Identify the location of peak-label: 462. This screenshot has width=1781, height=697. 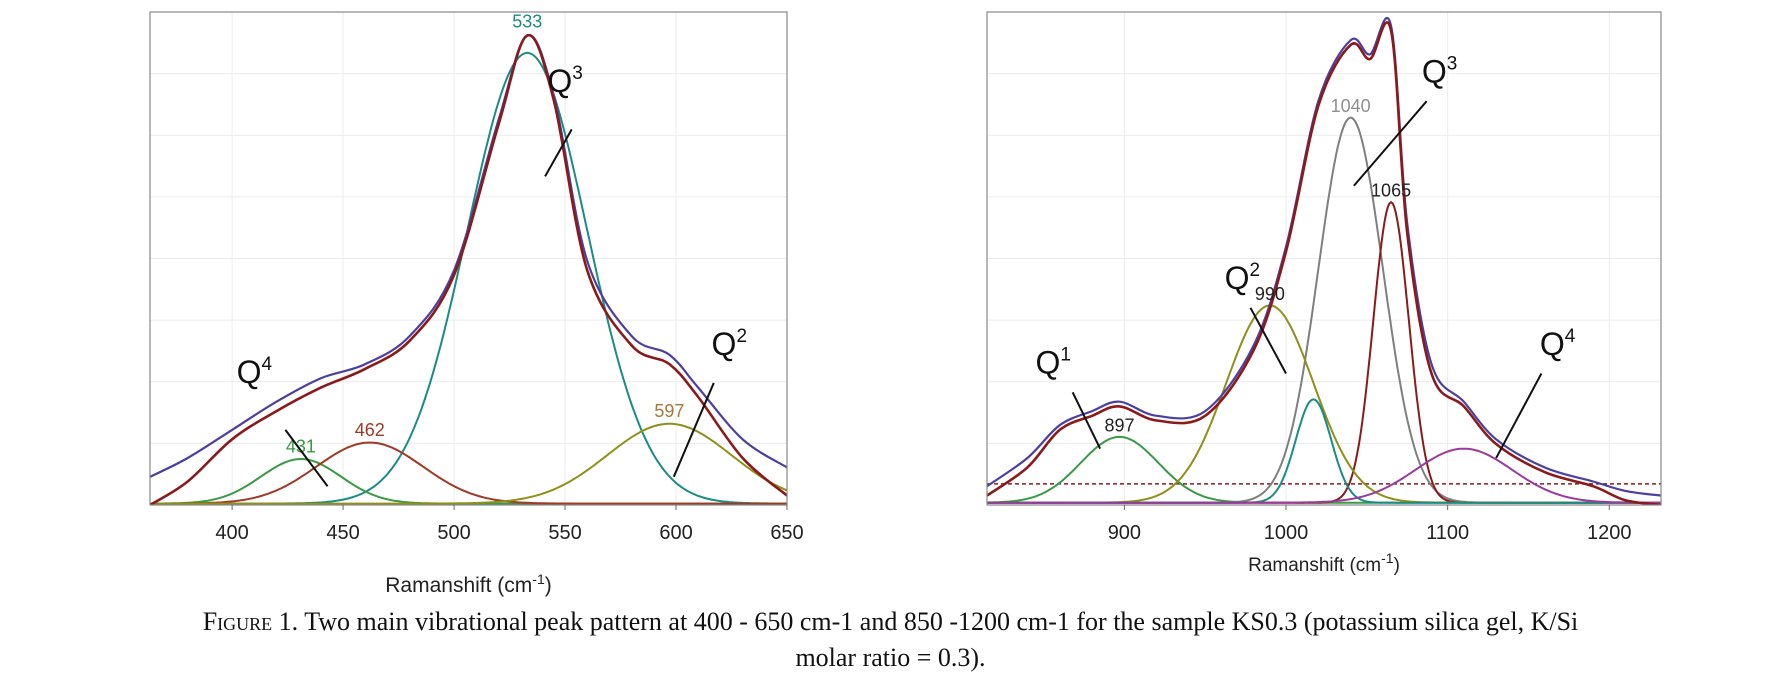
(370, 430).